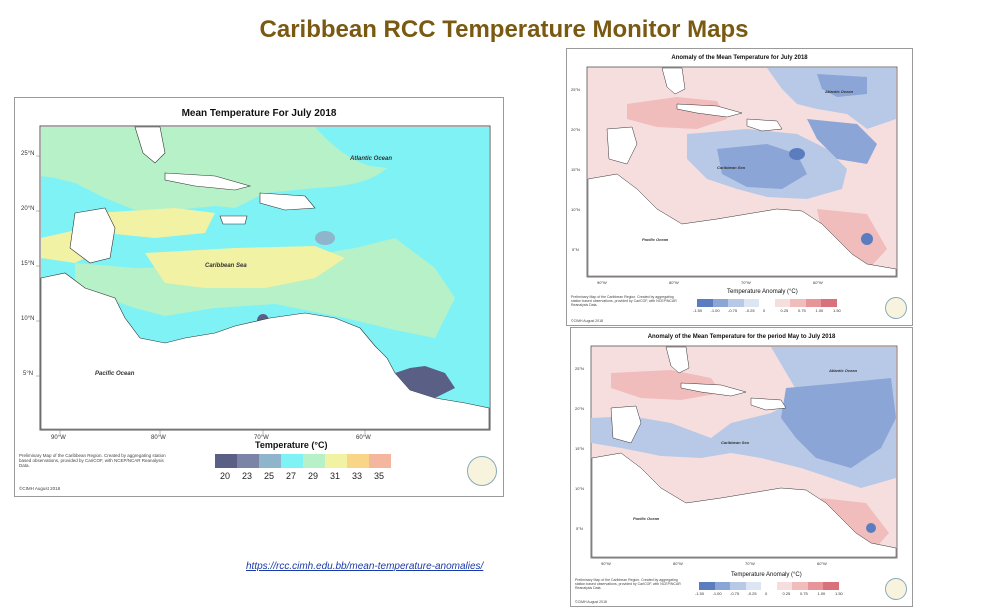 Image resolution: width=1008 pixels, height=612 pixels. I want to click on colorbar-tick-label: 35, so click(379, 476).